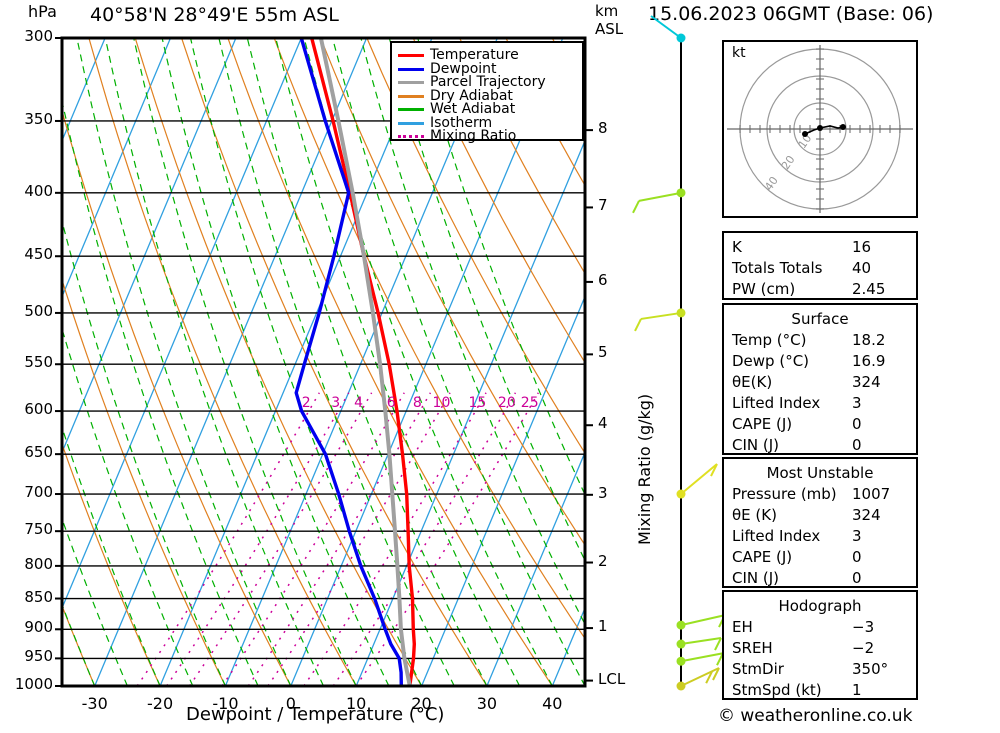  I want to click on legend-label-3: Dry Adiabat, so click(471, 95).